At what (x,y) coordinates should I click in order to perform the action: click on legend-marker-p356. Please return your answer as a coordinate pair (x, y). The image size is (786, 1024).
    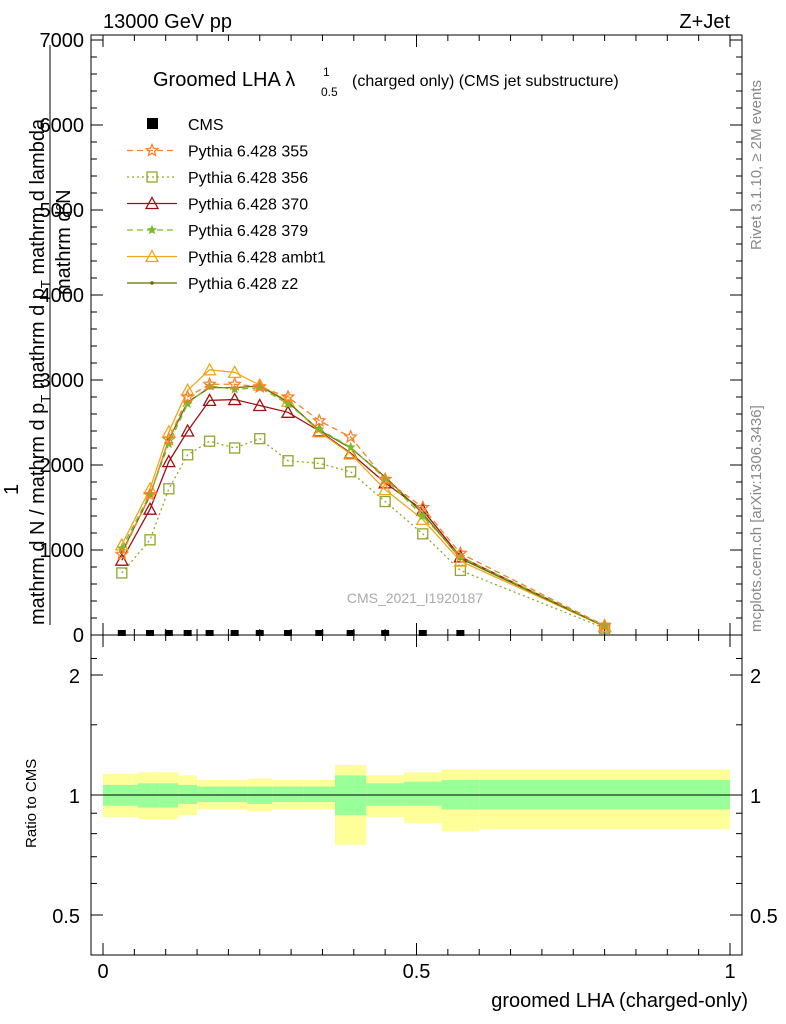
    Looking at the image, I should click on (152, 177).